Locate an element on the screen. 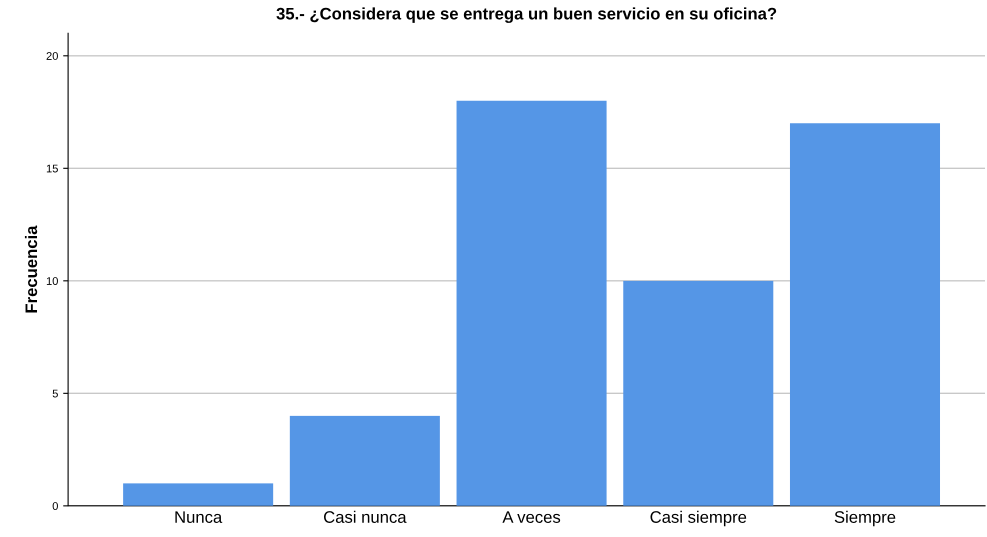  x-tick-label: Siempre is located at coordinates (865, 518).